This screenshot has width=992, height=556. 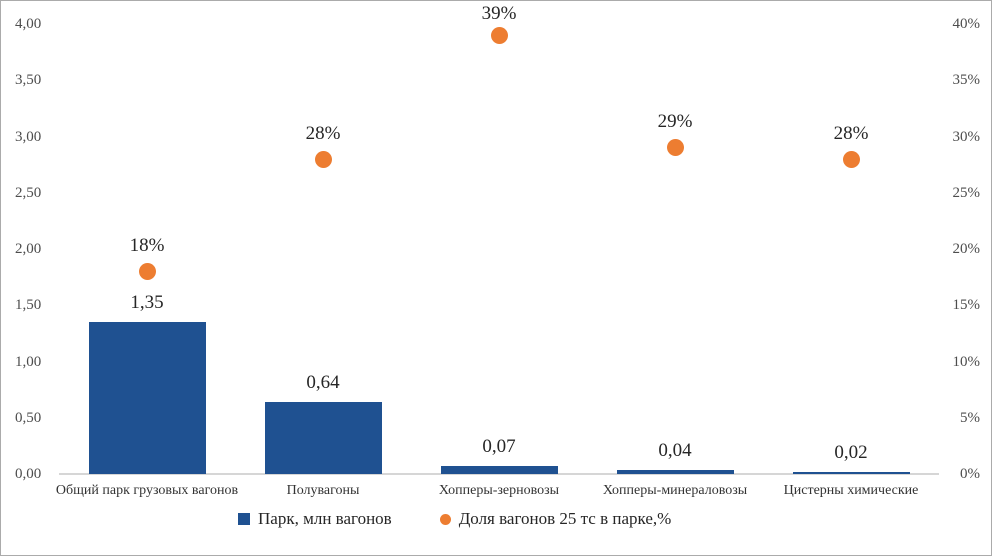 I want to click on right-axis-tick: 40%, so click(x=966, y=24).